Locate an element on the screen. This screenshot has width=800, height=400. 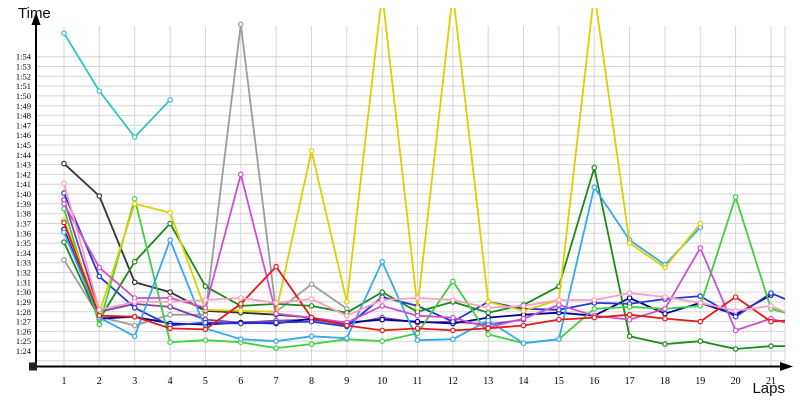
data-point-darkgreen-lap20 is located at coordinates (735, 349).